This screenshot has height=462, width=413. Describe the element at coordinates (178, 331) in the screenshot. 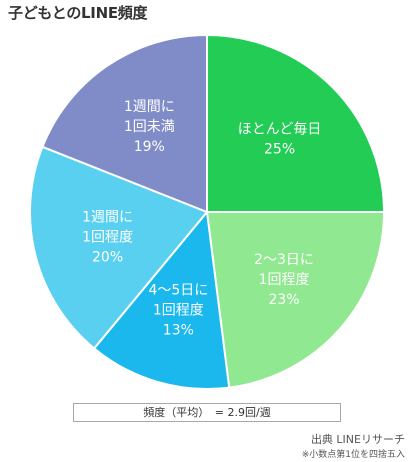

I see `slice-value-label: 13%` at that location.